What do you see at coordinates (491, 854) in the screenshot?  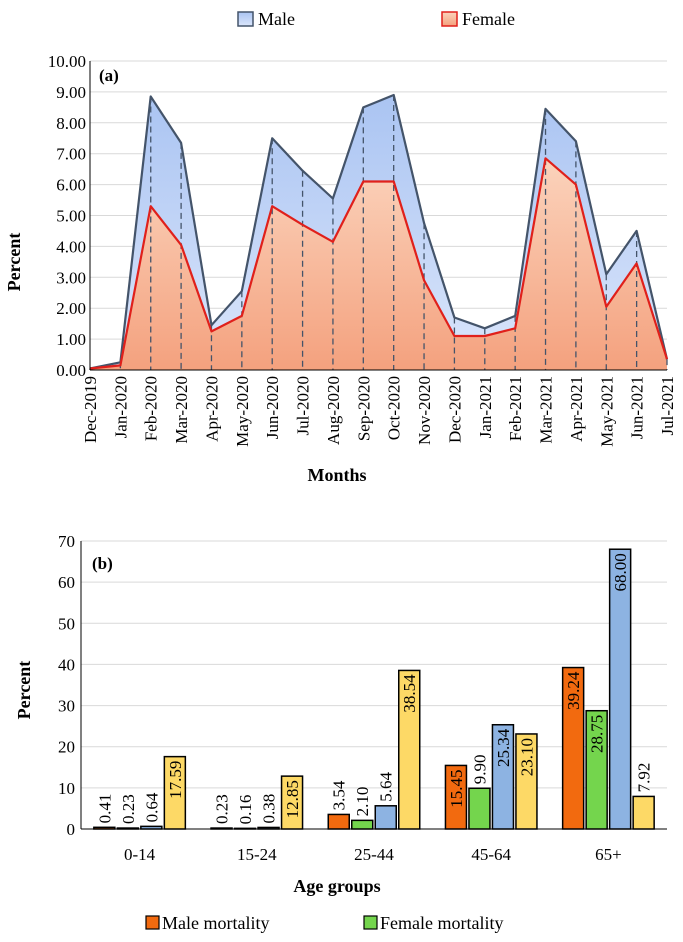 I see `x-tick-label-b: 45-64` at bounding box center [491, 854].